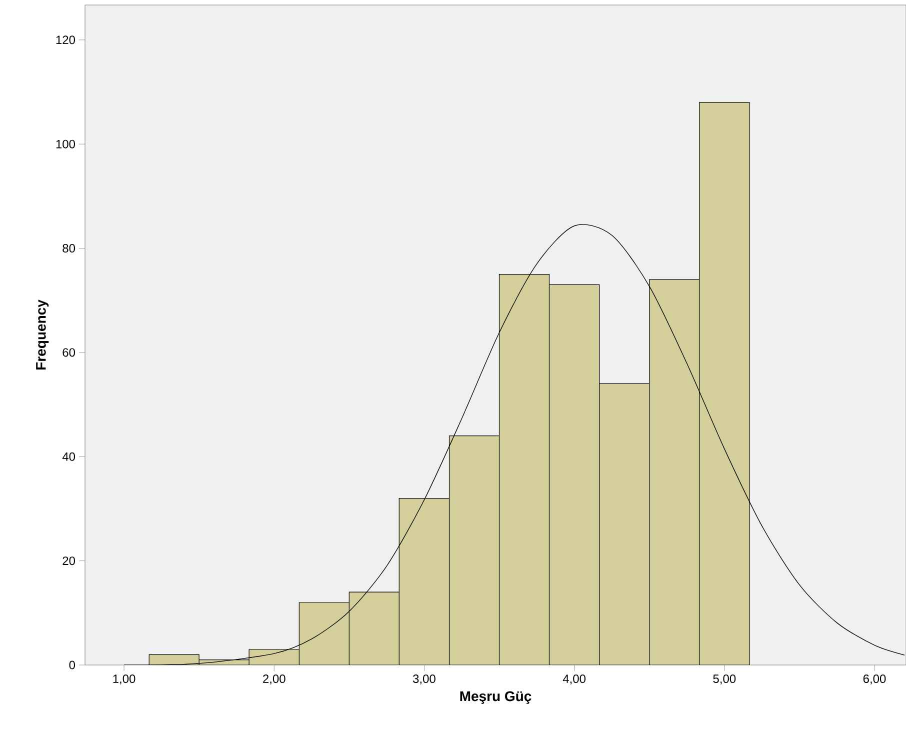 The width and height of the screenshot is (906, 740). What do you see at coordinates (496, 697) in the screenshot?
I see `x-axis-title: Meşru Güç` at bounding box center [496, 697].